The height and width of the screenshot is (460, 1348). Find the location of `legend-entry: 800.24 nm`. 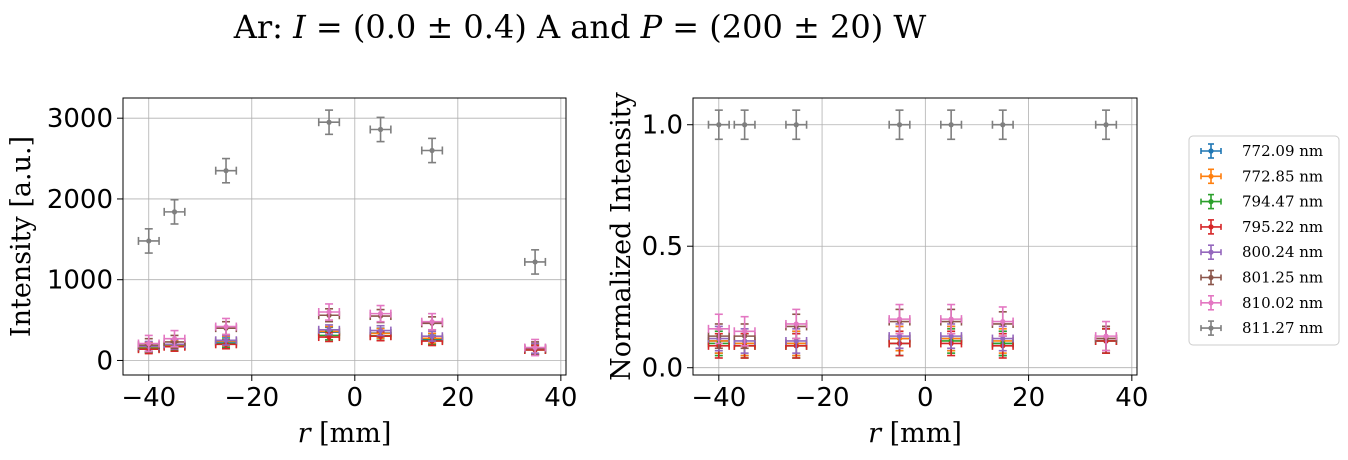

legend-entry: 800.24 nm is located at coordinates (1261, 252).